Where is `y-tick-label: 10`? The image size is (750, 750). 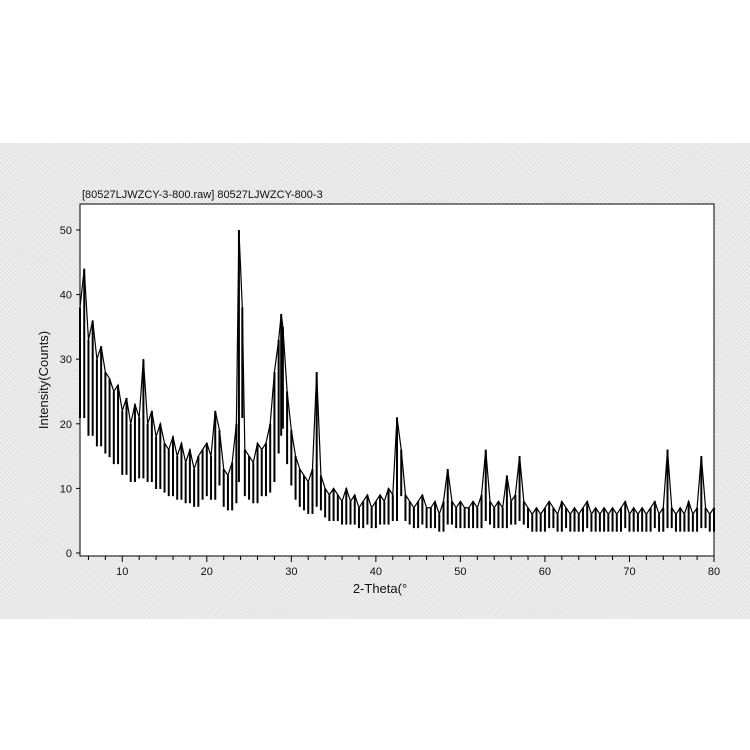
y-tick-label: 10 is located at coordinates (66, 489).